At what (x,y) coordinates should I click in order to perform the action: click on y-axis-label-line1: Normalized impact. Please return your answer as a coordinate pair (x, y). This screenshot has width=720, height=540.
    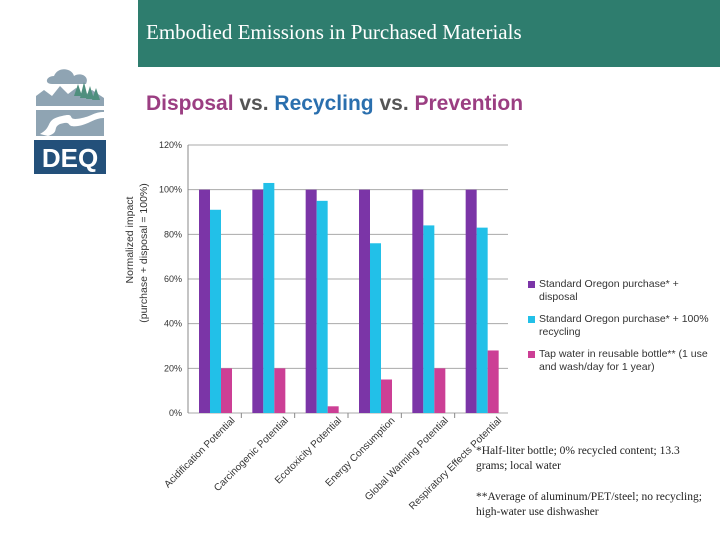
    Looking at the image, I should click on (130, 239).